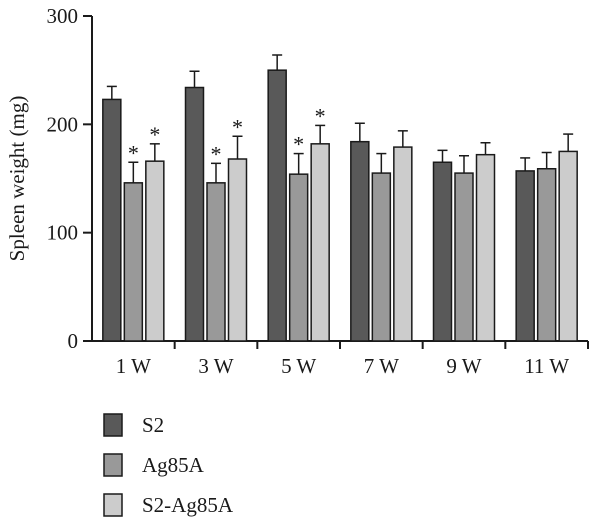  I want to click on x-tick-label: 5 W, so click(298, 366).